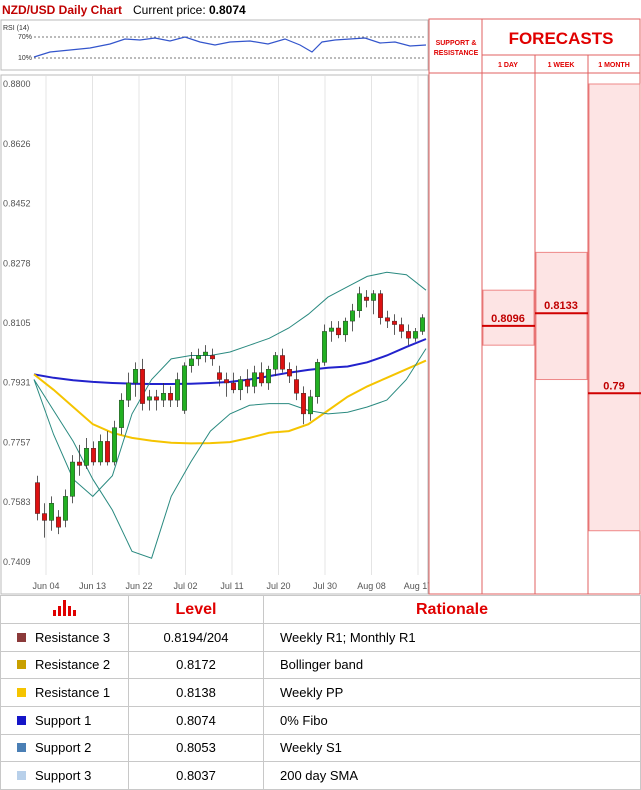  Describe the element at coordinates (17, 442) in the screenshot. I see `y-tick-label: 0.7757` at that location.